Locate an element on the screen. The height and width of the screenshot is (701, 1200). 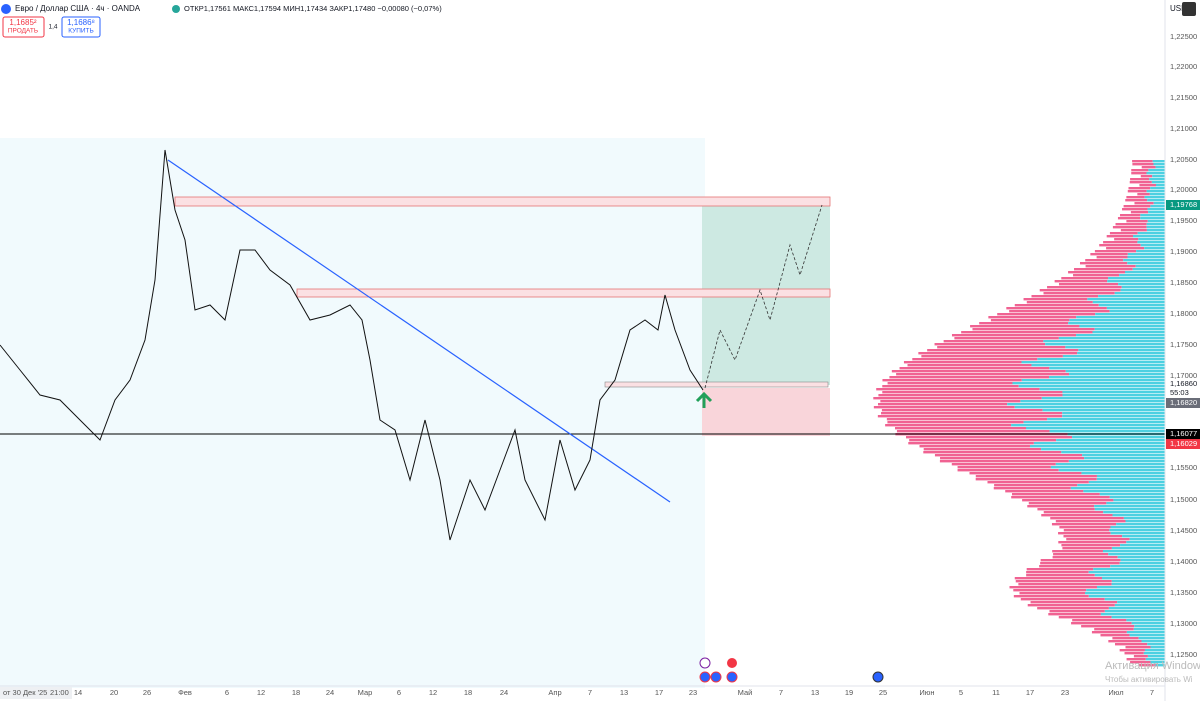
time-label: 14 is located at coordinates (78, 692).